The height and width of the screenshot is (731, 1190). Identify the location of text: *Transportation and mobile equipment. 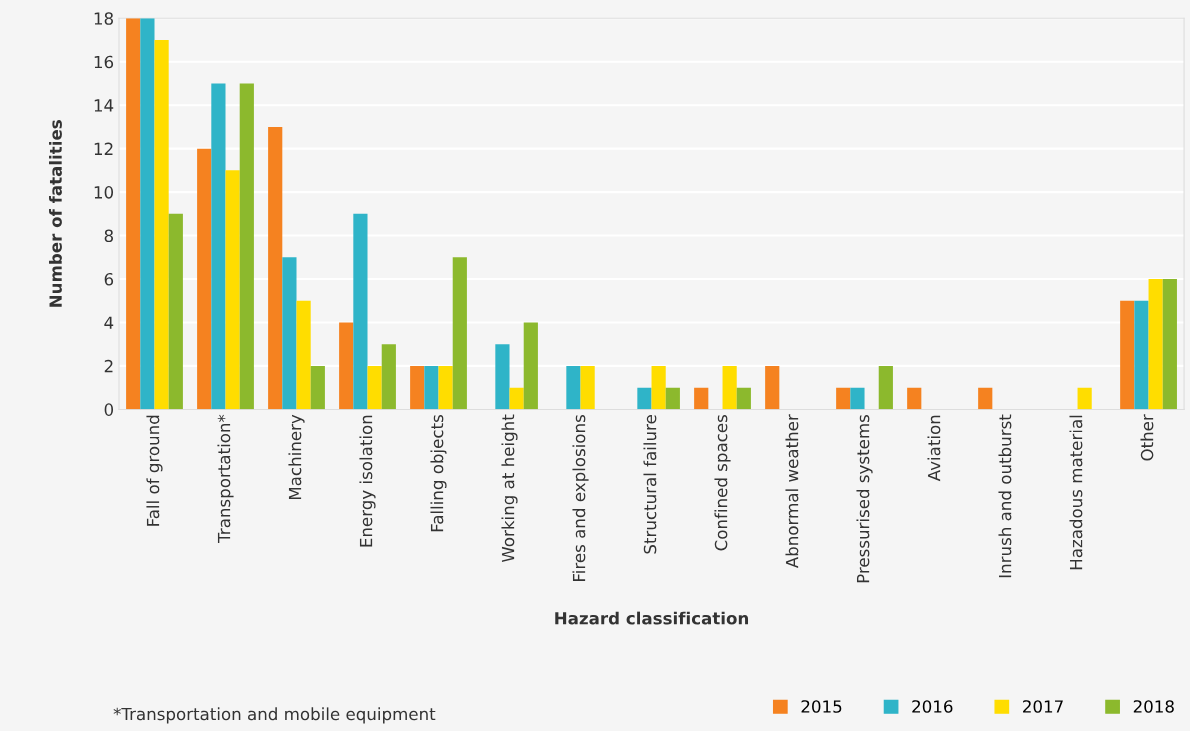
(274, 715).